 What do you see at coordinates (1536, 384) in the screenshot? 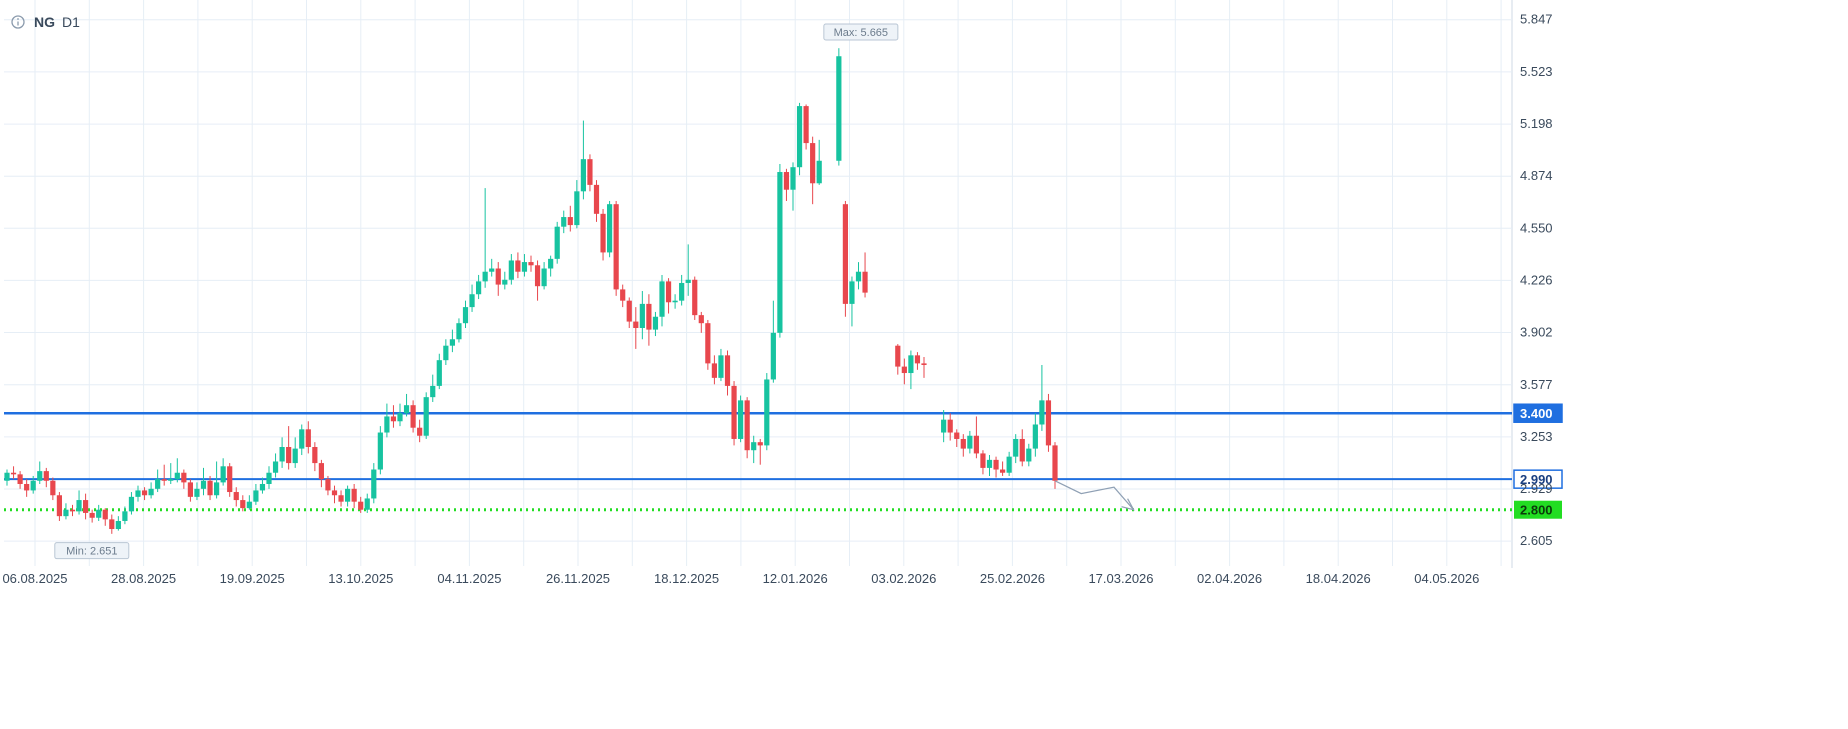
I see `y-tick-label: 3.577` at bounding box center [1536, 384].